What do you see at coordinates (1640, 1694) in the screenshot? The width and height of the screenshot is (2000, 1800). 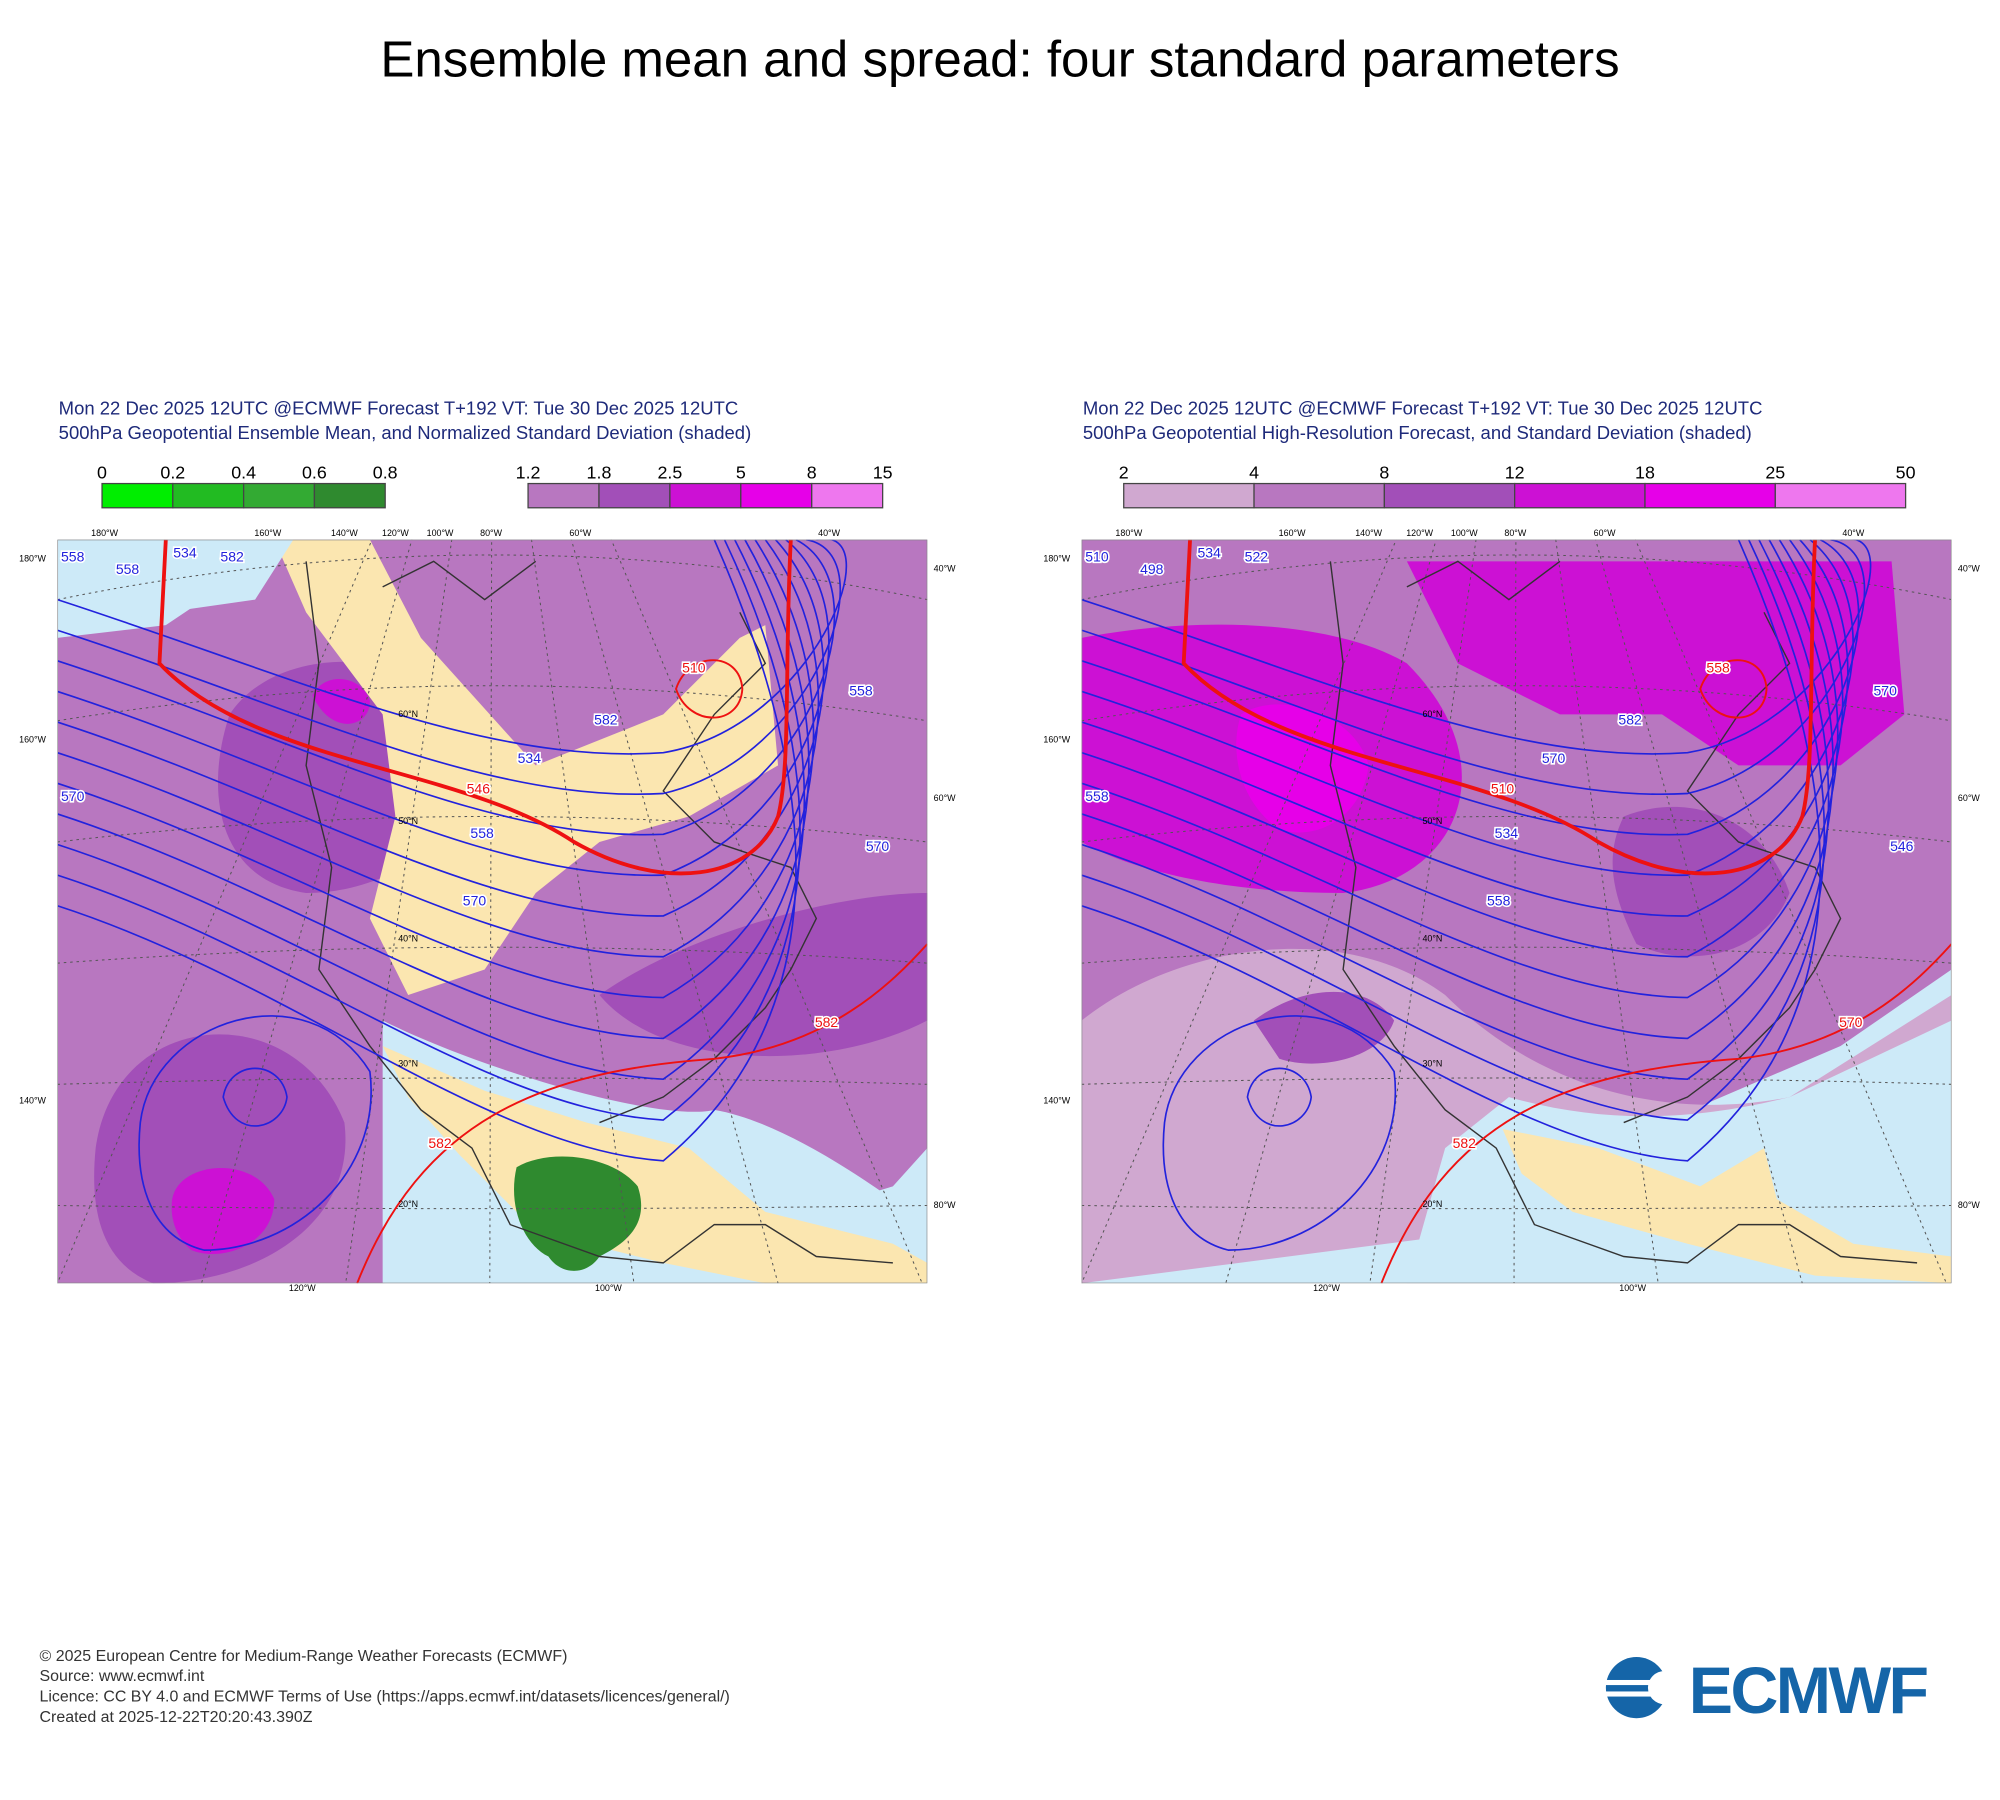 I see `logo-stripe` at bounding box center [1640, 1694].